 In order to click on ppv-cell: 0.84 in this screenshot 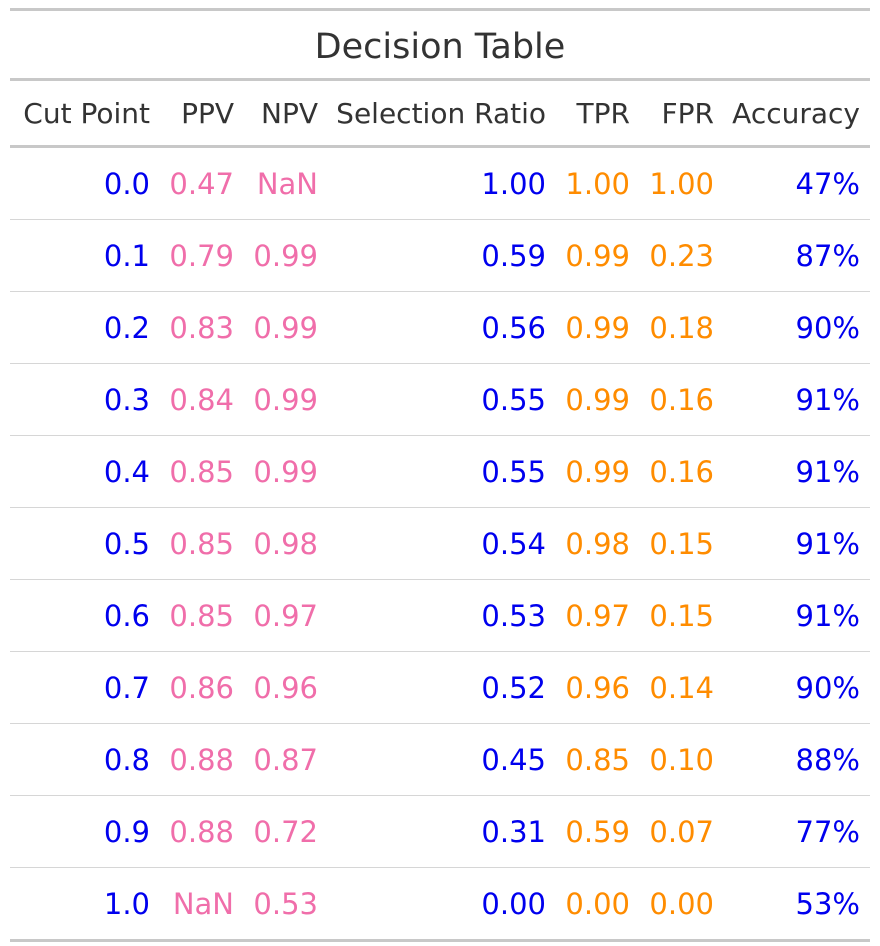, I will do `click(202, 399)`.